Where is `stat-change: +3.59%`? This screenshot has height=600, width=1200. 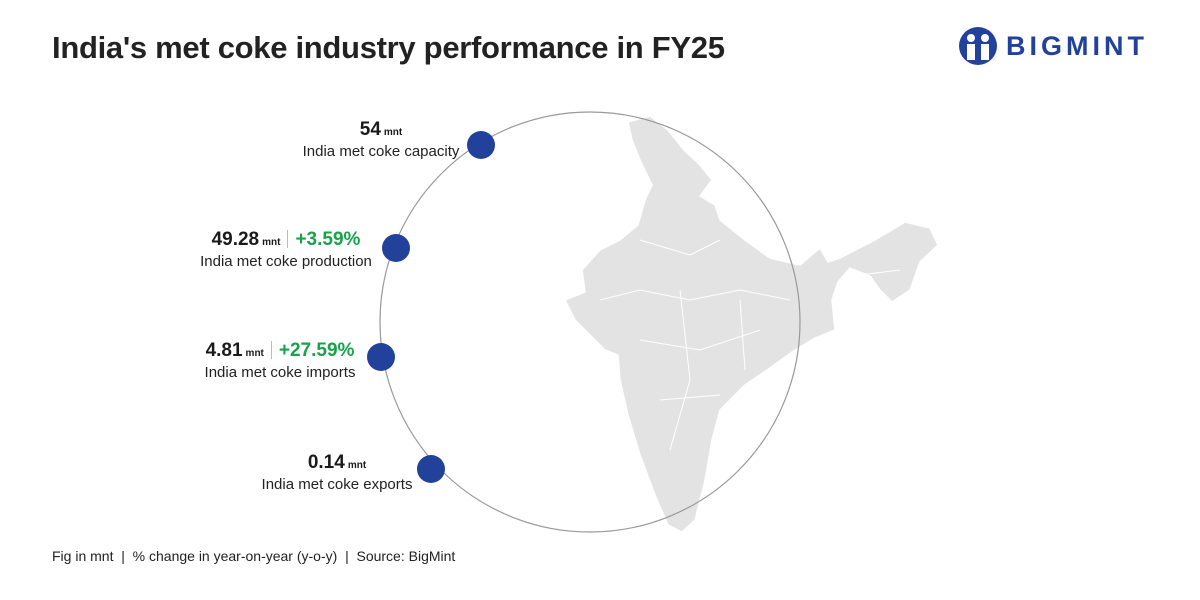
stat-change: +3.59% is located at coordinates (328, 239).